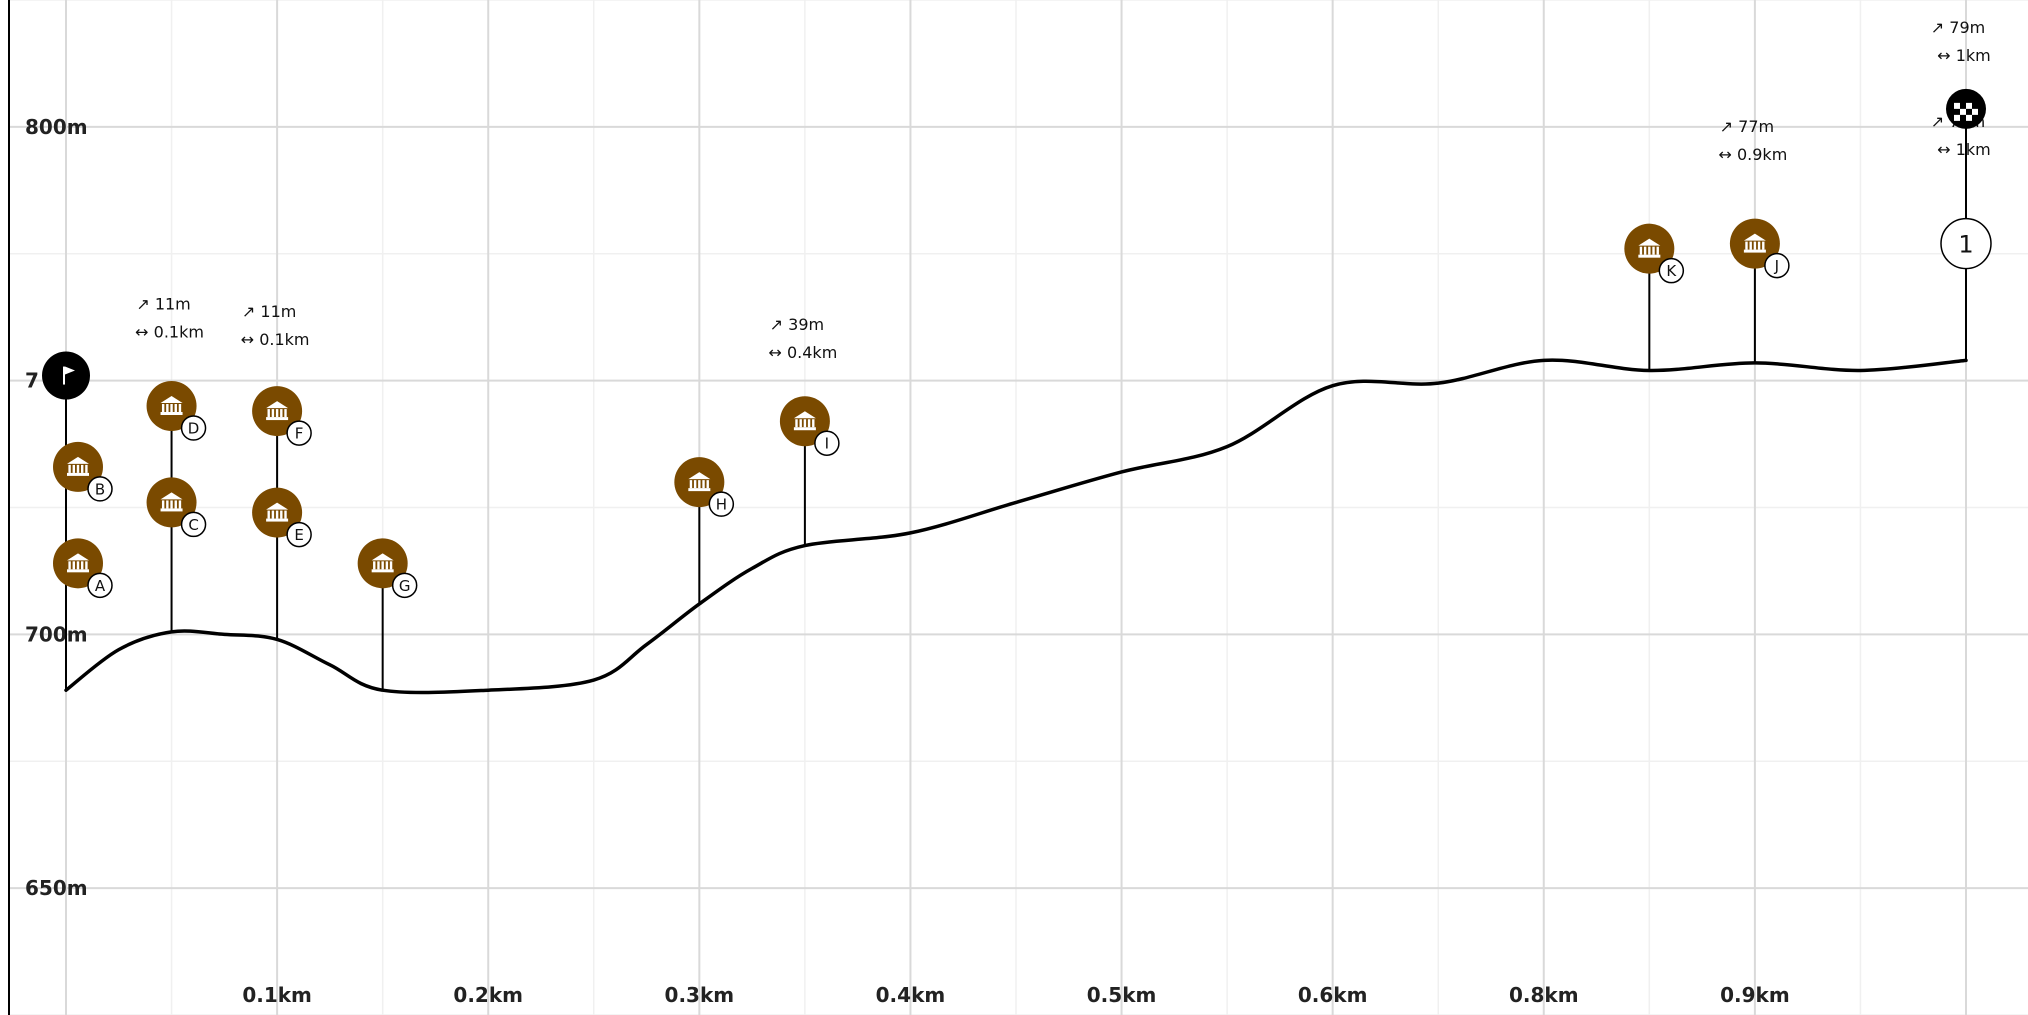 The width and height of the screenshot is (2028, 1015). I want to click on poi-marker-b: B, so click(83, 471).